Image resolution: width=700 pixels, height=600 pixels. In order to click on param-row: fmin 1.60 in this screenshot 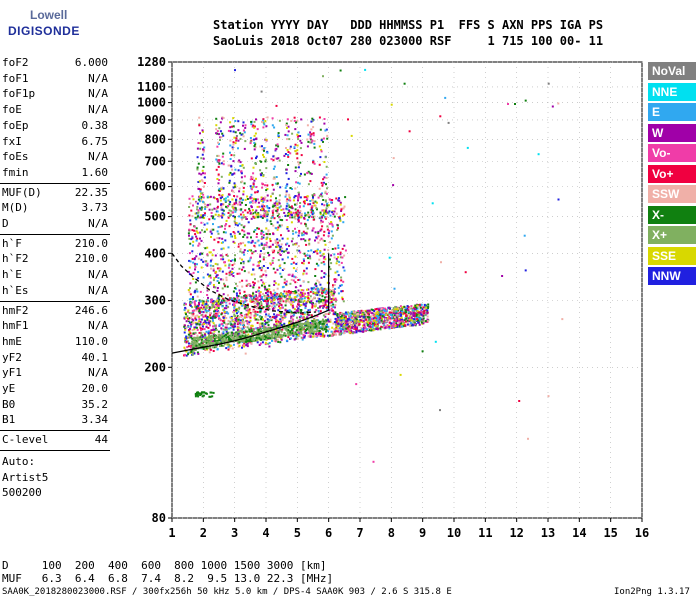, I will do `click(55, 174)`.